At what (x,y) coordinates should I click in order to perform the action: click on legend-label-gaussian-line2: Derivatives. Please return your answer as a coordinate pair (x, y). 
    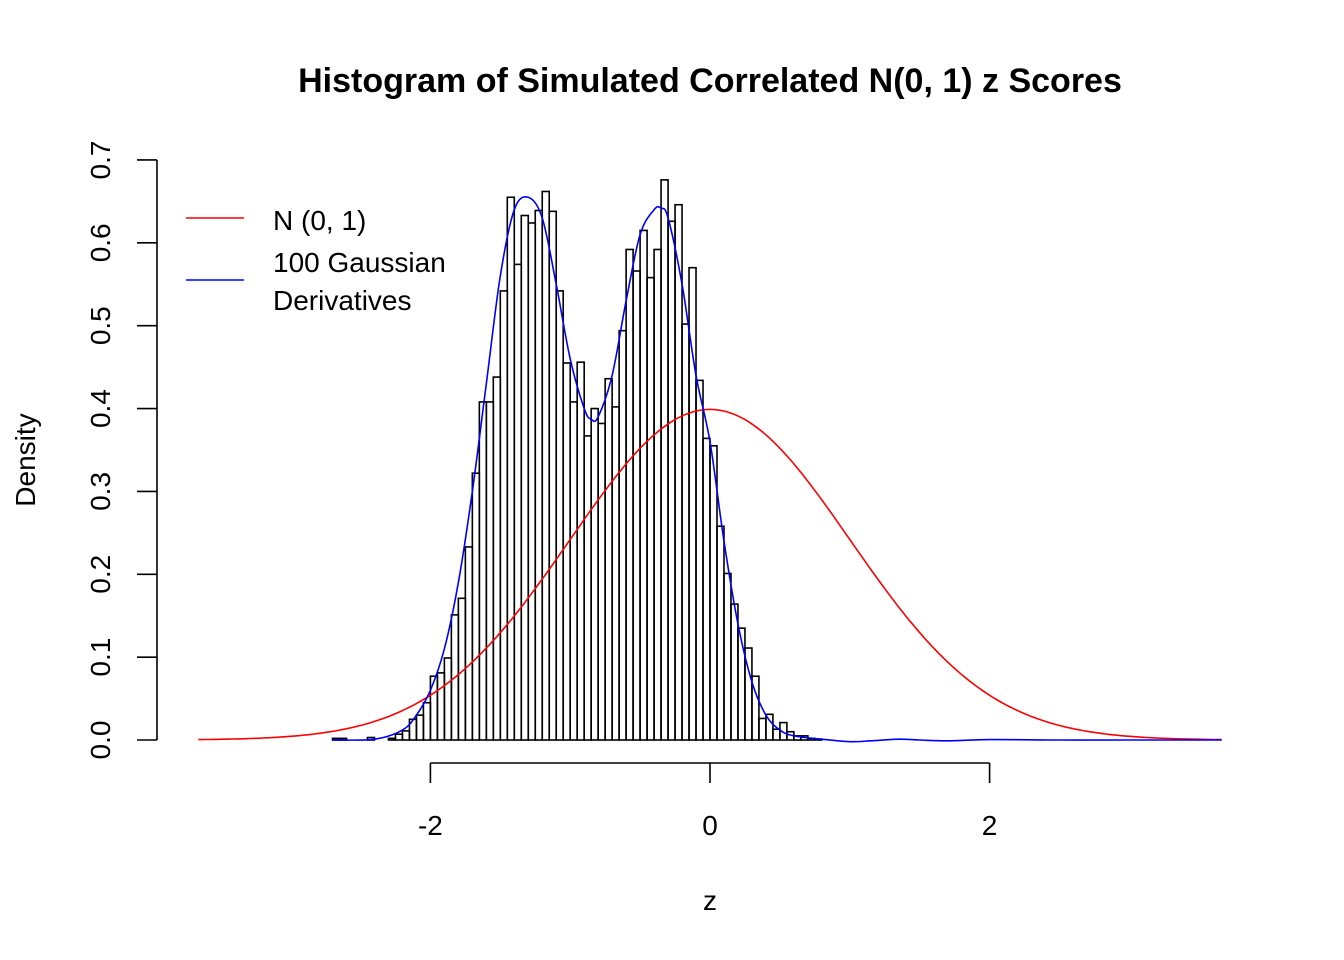
    Looking at the image, I should click on (342, 300).